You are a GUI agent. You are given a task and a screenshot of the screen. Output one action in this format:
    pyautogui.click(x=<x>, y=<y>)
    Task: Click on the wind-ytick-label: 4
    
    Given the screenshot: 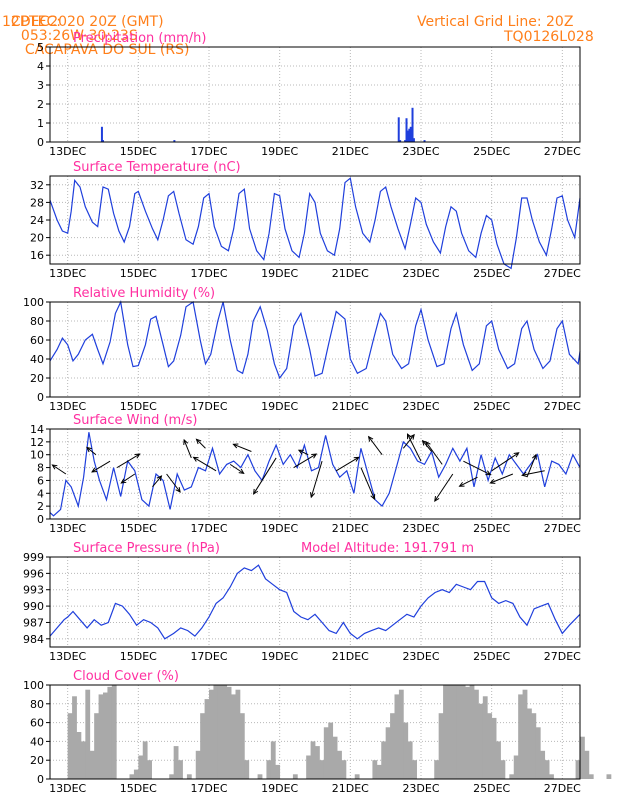 What is the action you would take?
    pyautogui.click(x=40, y=493)
    